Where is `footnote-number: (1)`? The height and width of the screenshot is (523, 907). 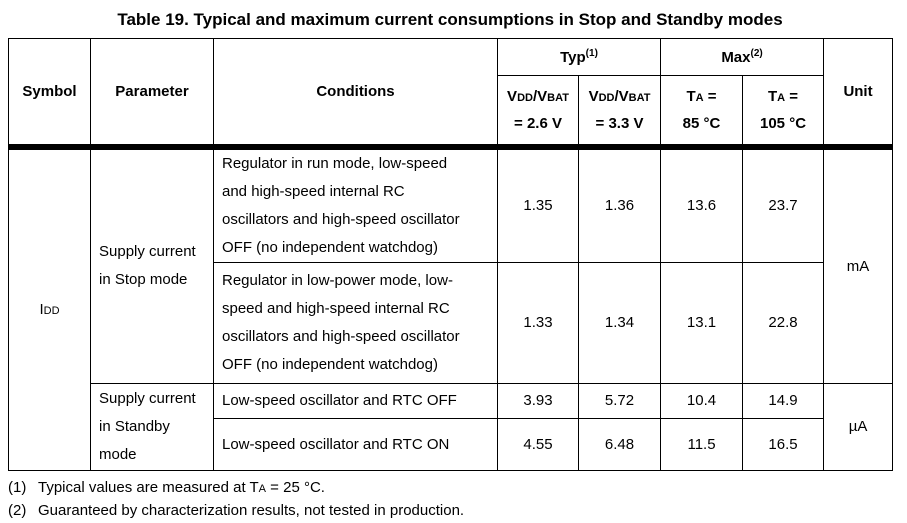
footnote-number: (1) is located at coordinates (17, 487).